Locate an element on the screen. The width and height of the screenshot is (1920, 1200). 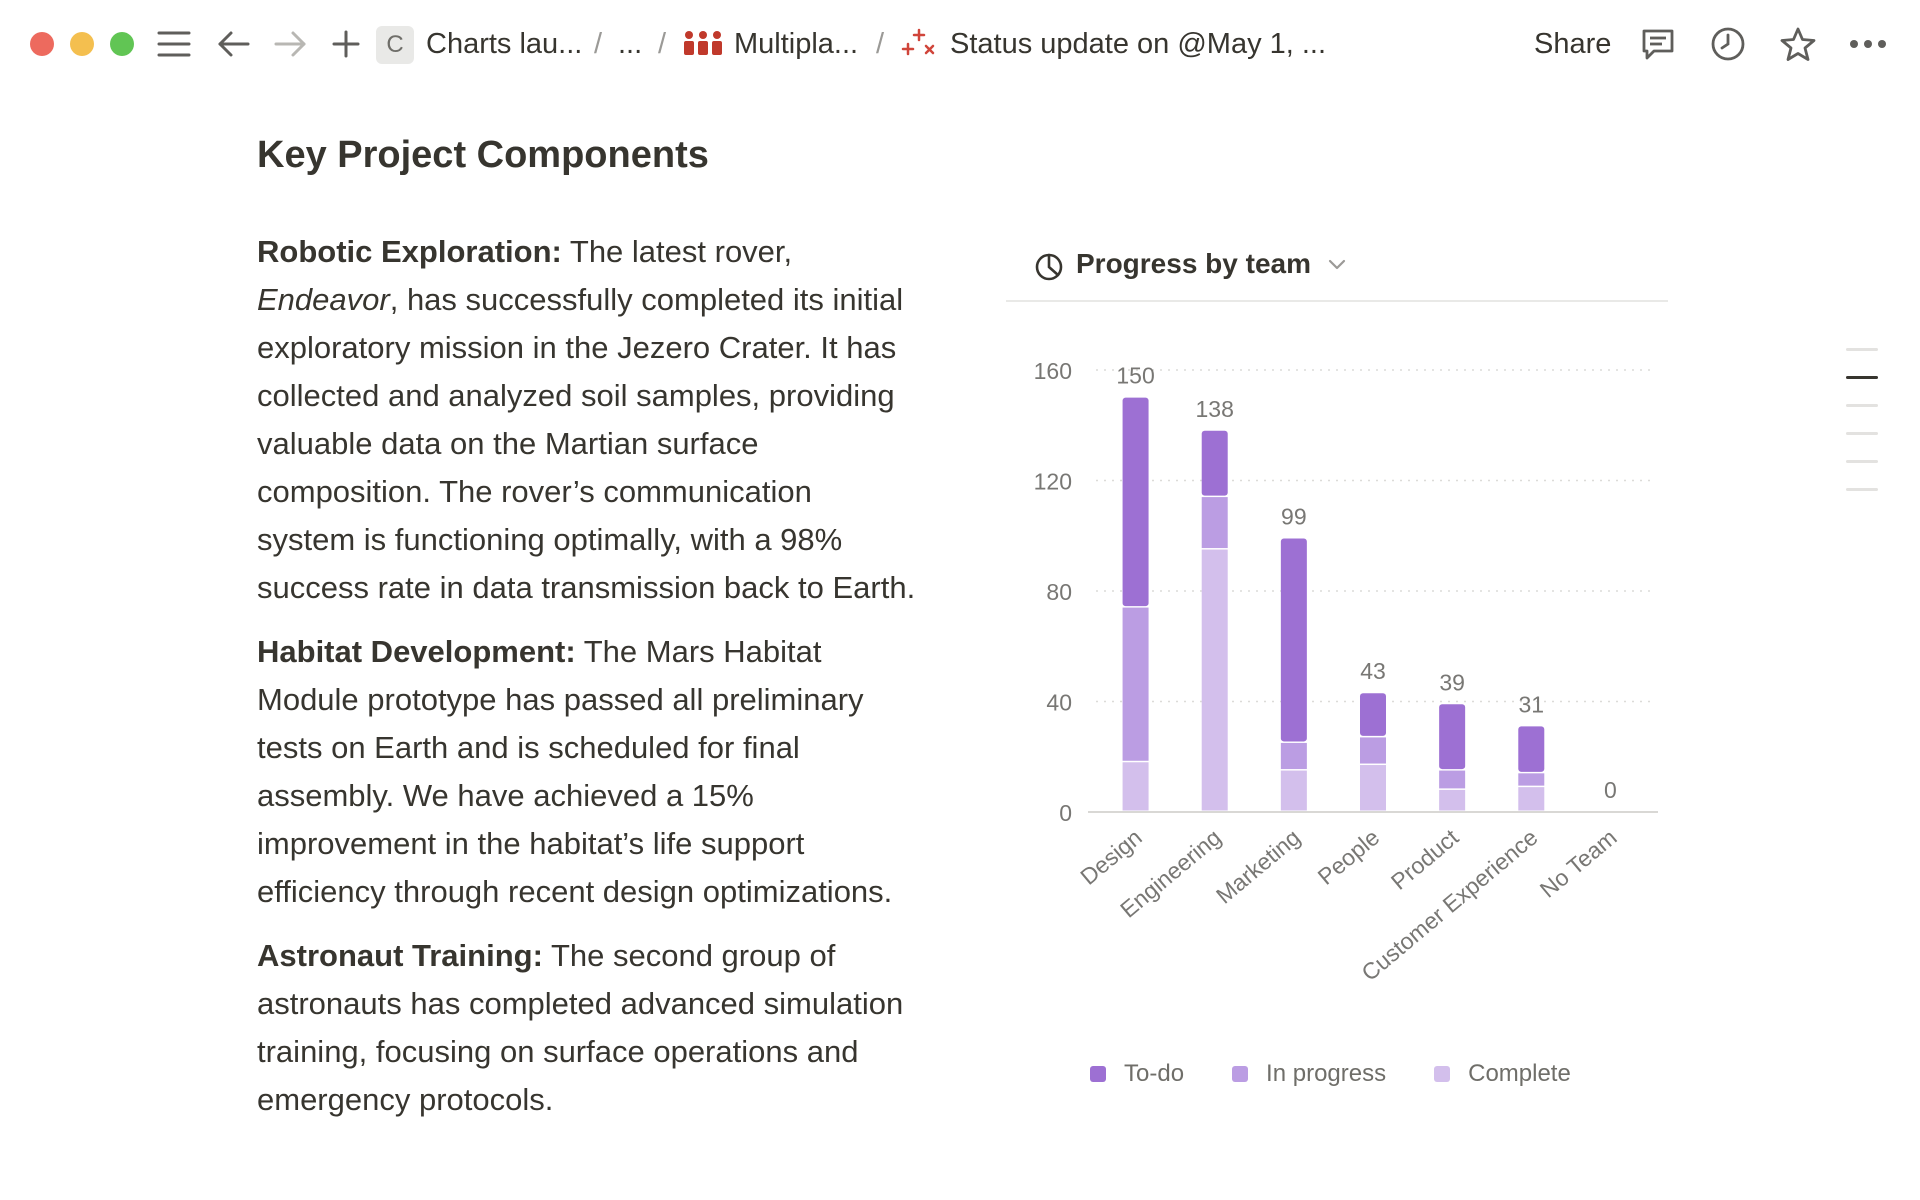
y-tick-label: 120 is located at coordinates (1053, 482).